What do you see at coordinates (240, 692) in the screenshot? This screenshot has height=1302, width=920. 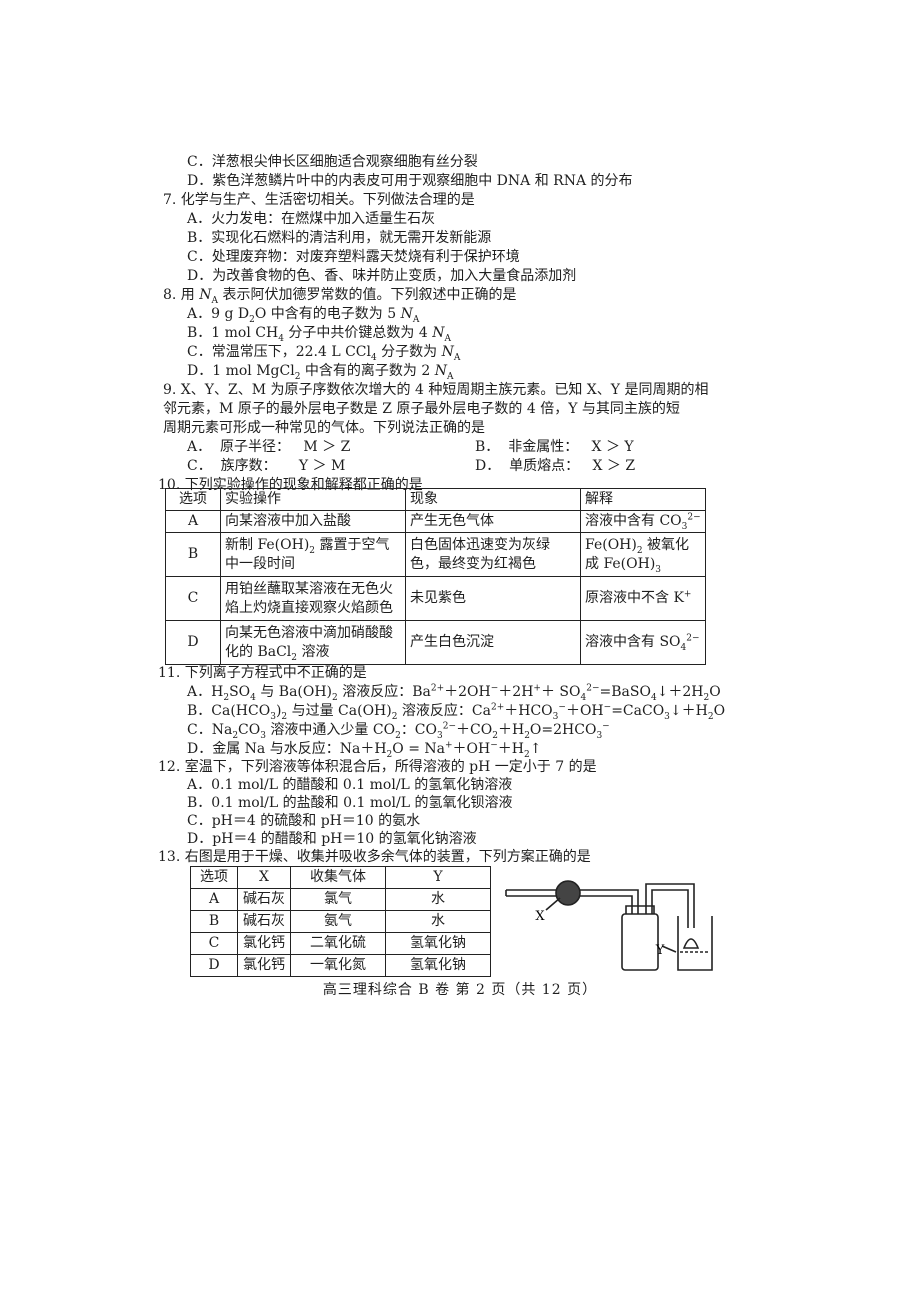 I see `text-run: SO` at bounding box center [240, 692].